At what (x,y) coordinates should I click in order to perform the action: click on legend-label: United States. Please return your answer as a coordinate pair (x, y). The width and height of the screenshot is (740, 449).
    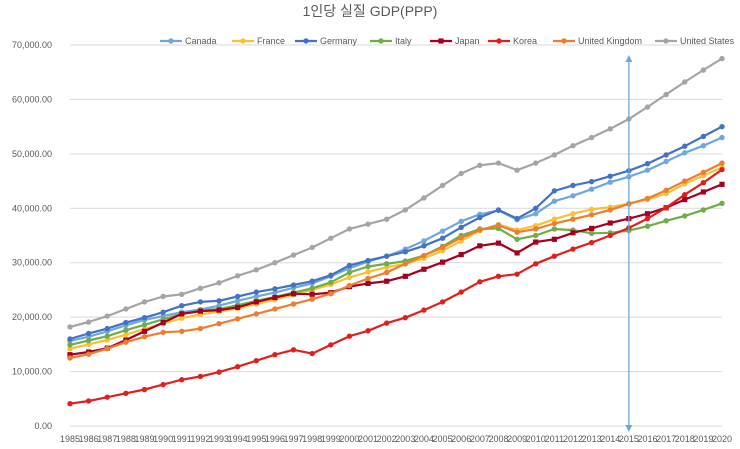
    Looking at the image, I should click on (707, 41).